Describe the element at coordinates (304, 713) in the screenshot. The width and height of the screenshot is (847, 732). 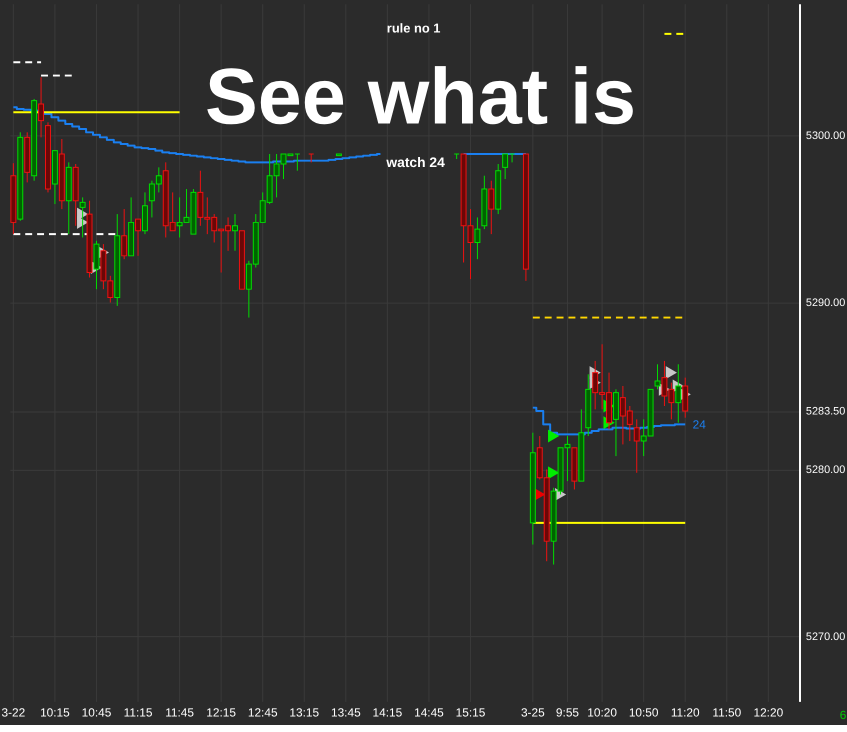
I see `x-tick-label: 13:15` at that location.